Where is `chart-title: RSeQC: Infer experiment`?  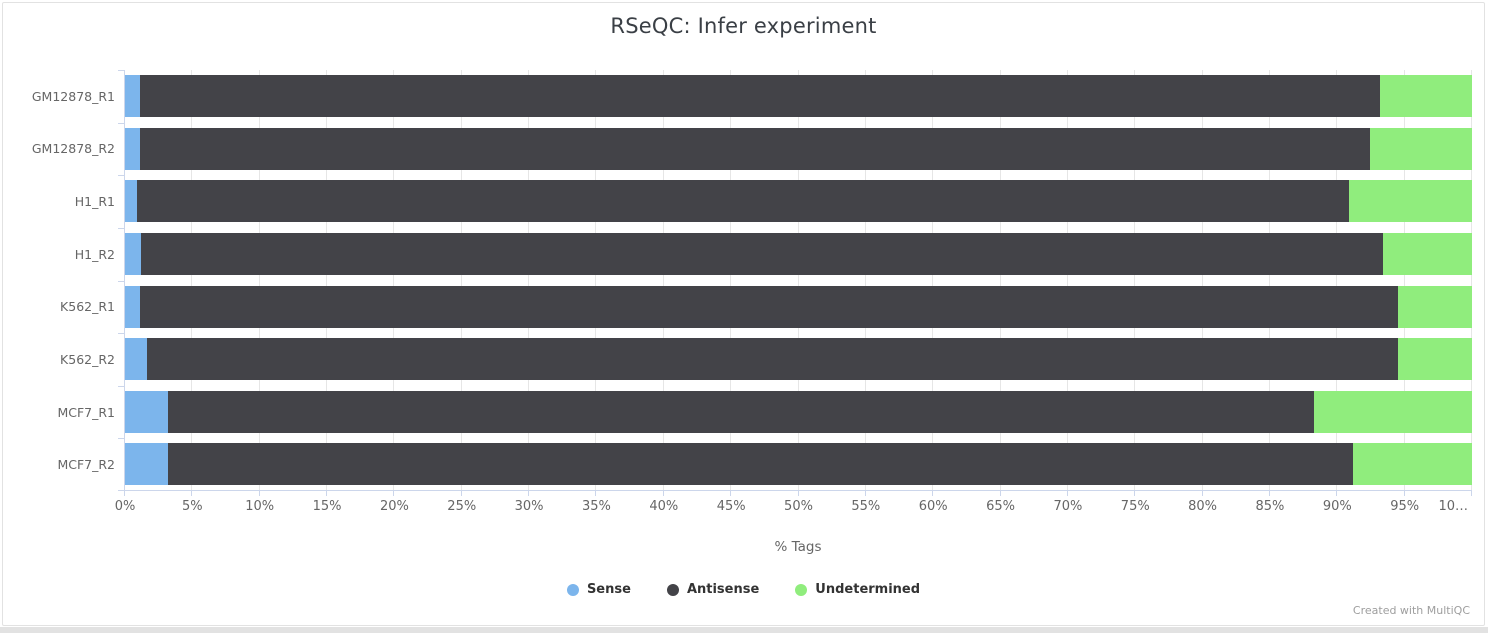 chart-title: RSeQC: Infer experiment is located at coordinates (743, 26).